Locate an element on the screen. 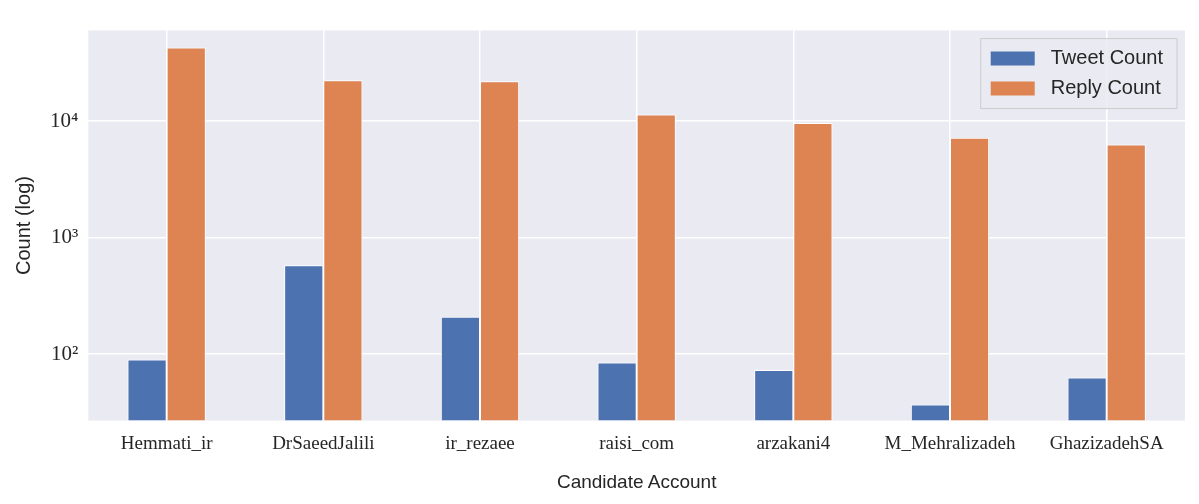  x-tick-label: M_Mehralizadeh is located at coordinates (950, 442).